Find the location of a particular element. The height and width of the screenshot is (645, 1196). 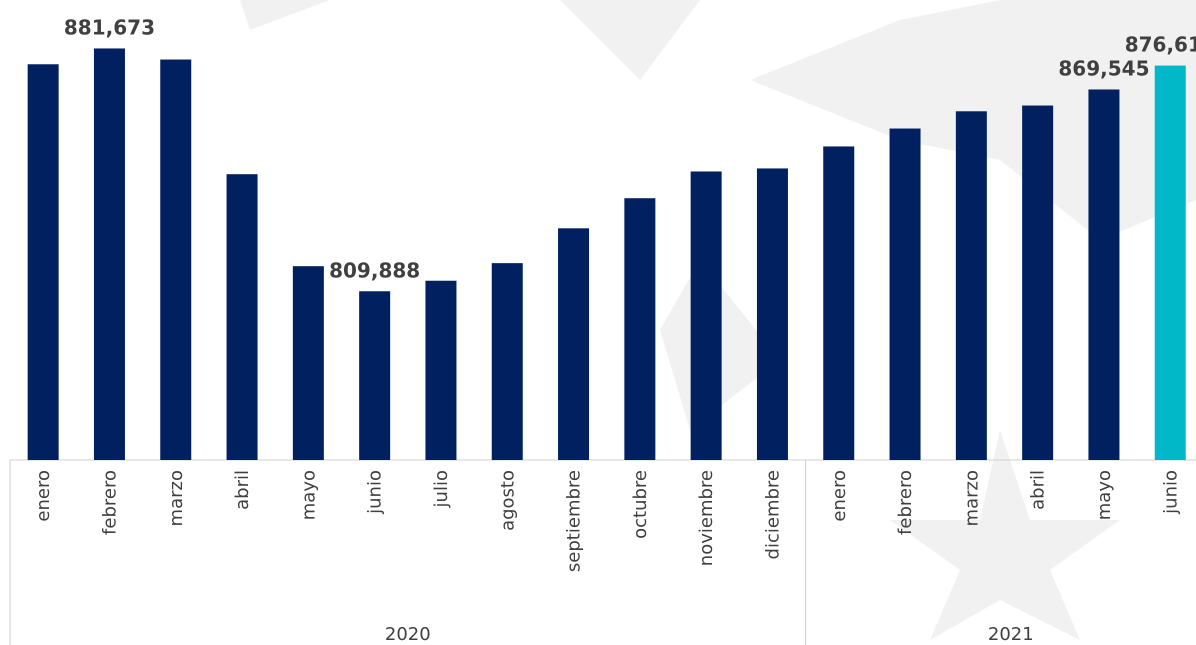

group-label: 2020 is located at coordinates (408, 634).